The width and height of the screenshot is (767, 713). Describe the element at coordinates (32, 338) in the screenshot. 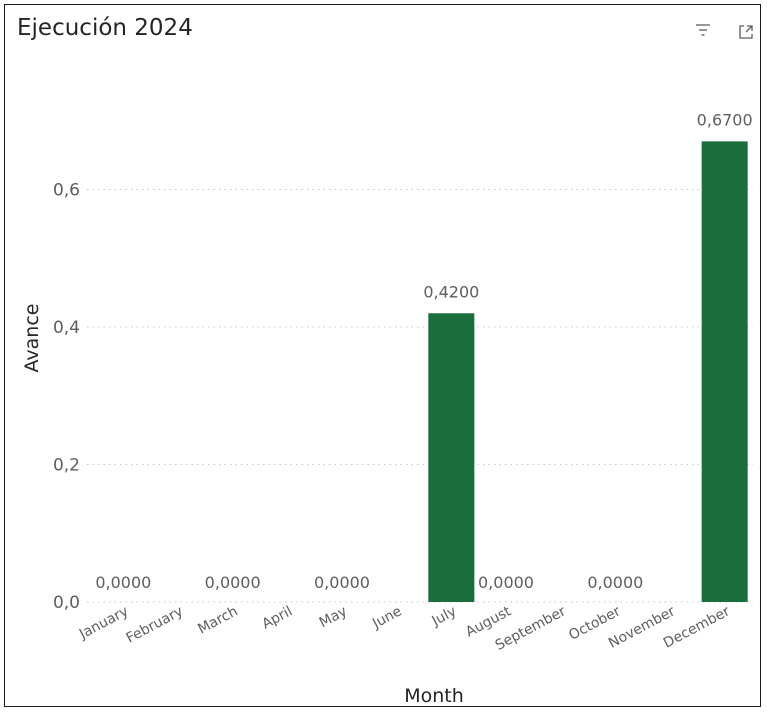

I see `y-axis-title: Avance` at that location.